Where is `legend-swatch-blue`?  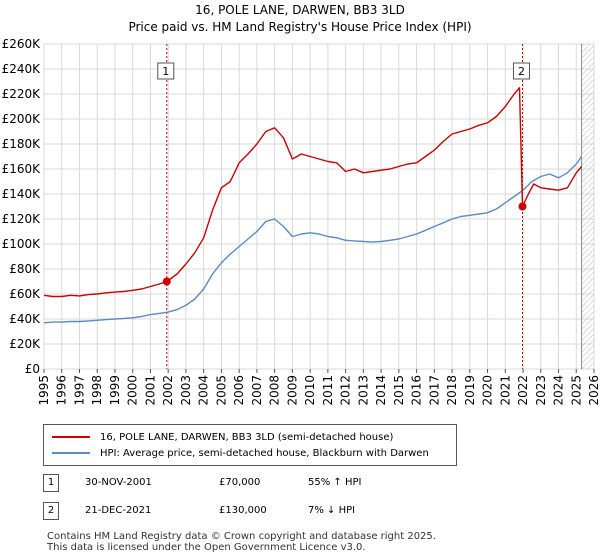
legend-swatch-blue is located at coordinates (71, 453).